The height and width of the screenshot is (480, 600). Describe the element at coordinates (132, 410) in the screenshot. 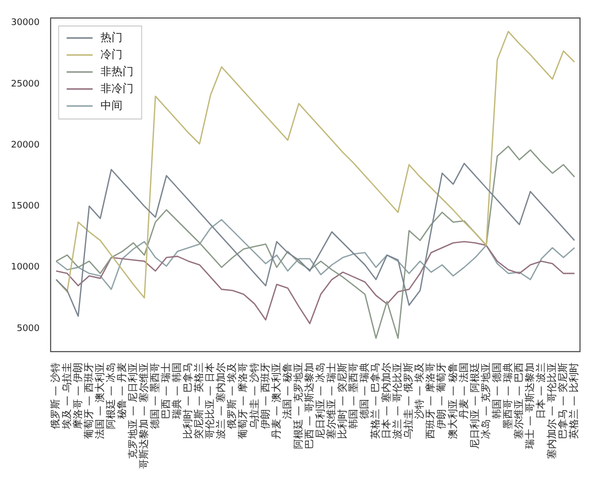

I see `x-tick-label: 克罗地亚 — 尼日利亚` at that location.